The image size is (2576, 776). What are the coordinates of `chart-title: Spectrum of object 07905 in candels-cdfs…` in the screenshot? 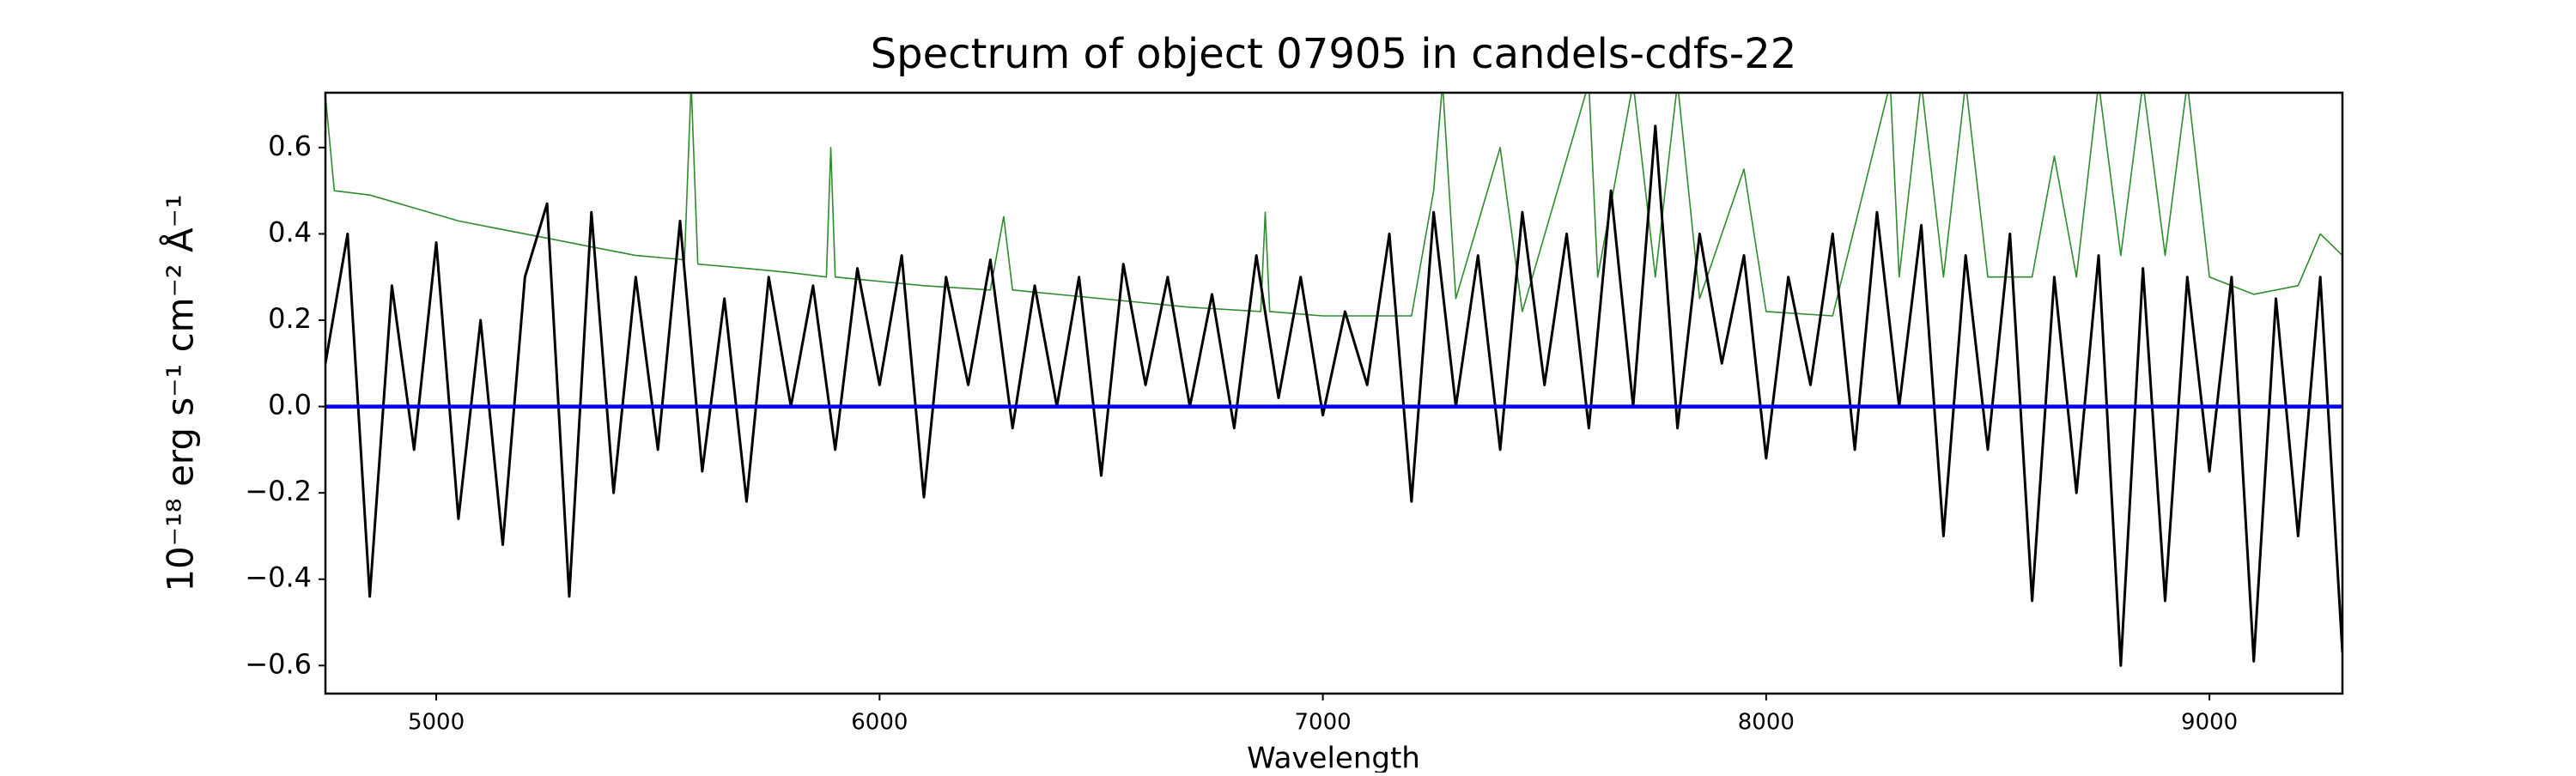 It's located at (1334, 54).